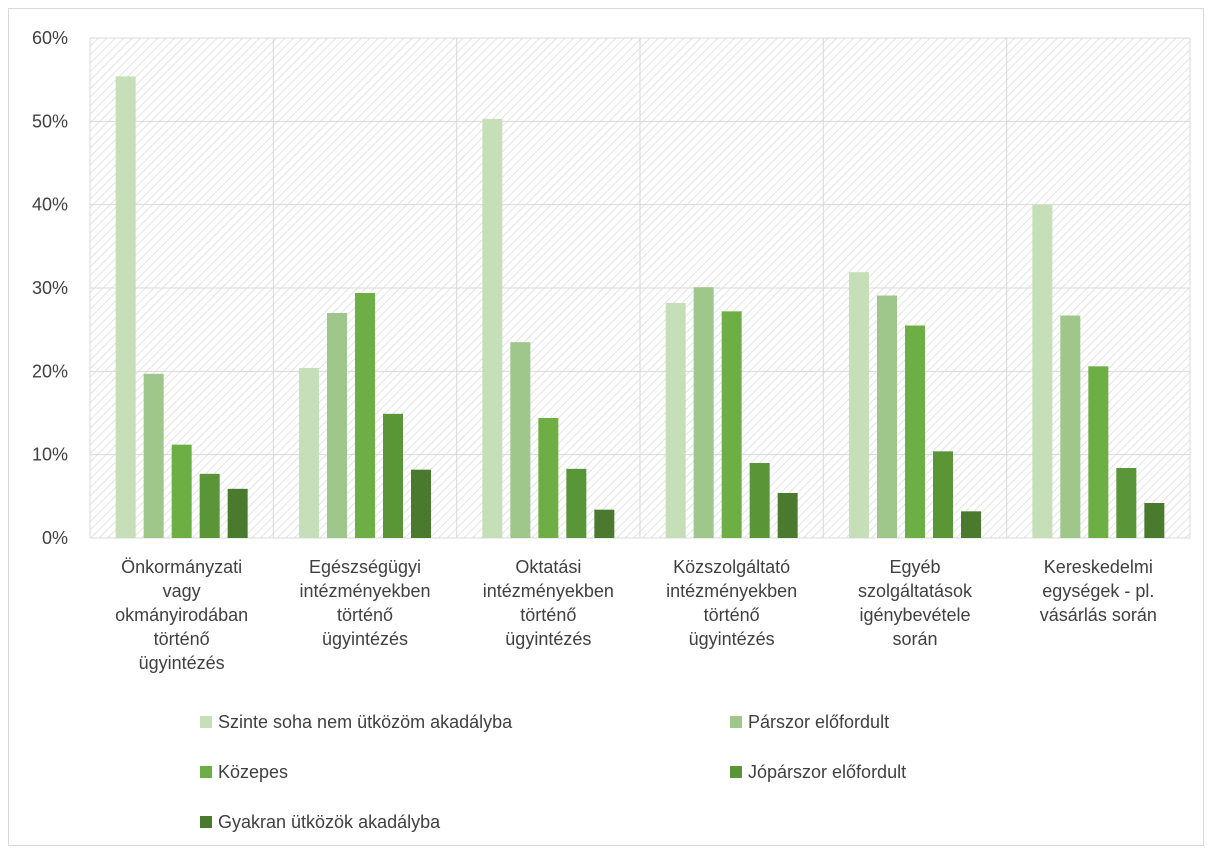 This screenshot has width=1214, height=855. I want to click on y-tick-label: 30%, so click(50, 288).